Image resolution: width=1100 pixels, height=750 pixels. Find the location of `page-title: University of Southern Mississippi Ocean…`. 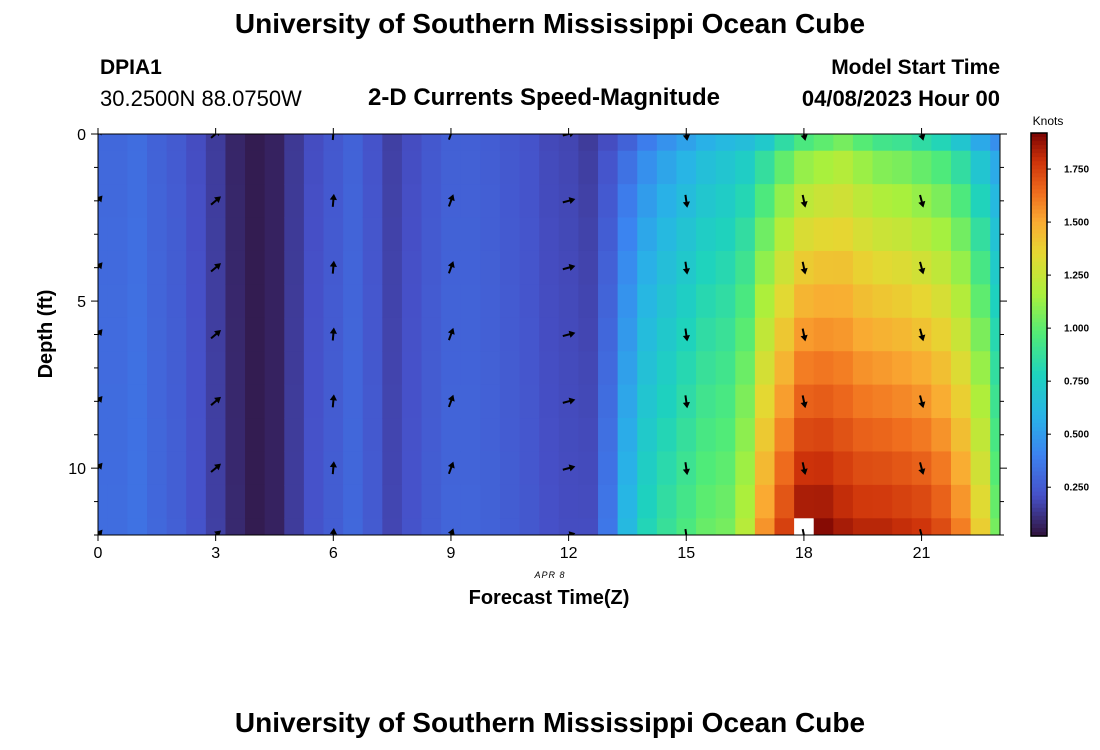

page-title: University of Southern Mississippi Ocean… is located at coordinates (550, 23).